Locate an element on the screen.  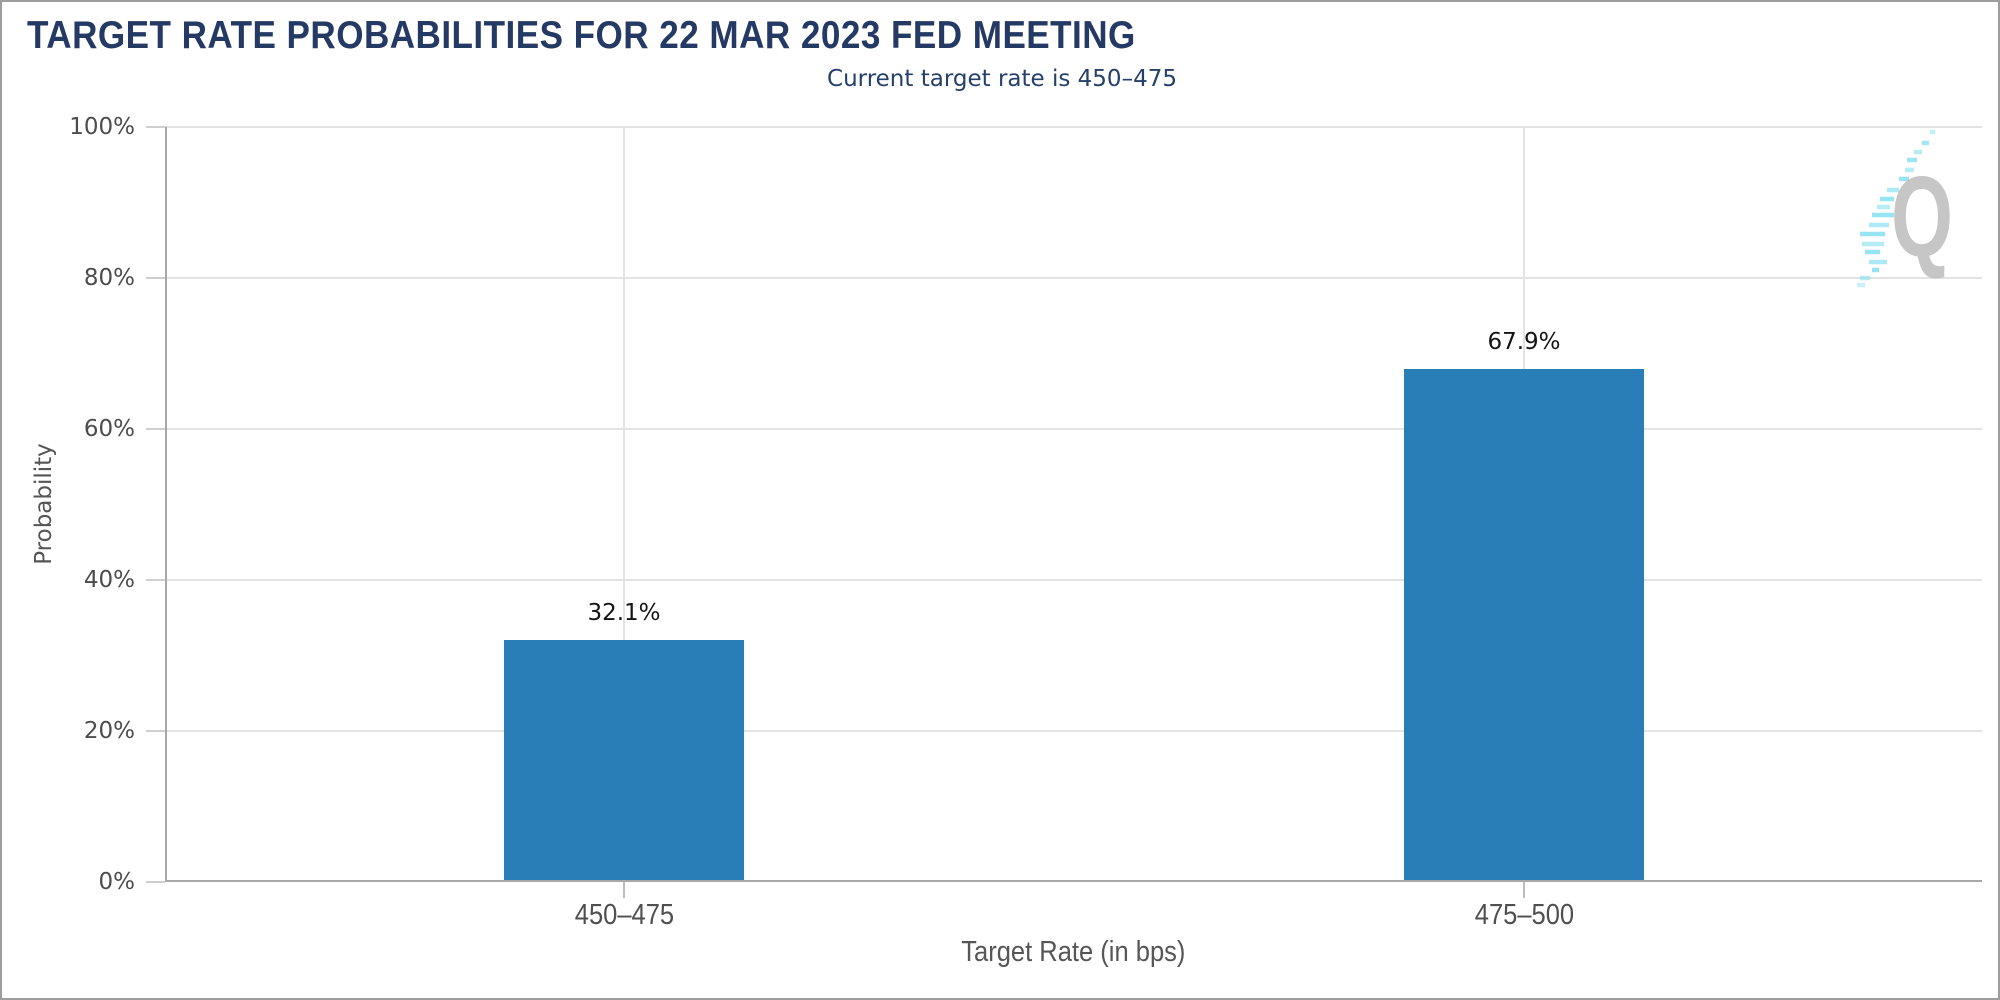
y-tick-label: 60% is located at coordinates (109, 429).